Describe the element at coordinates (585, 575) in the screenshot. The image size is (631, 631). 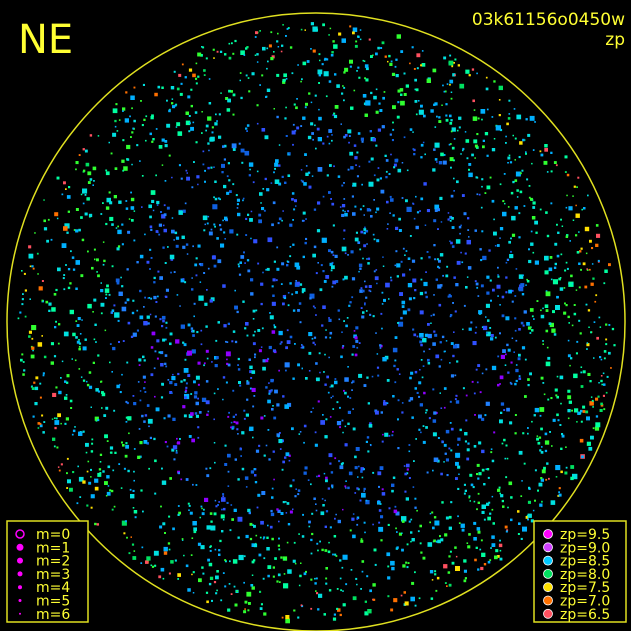
I see `zp-label: zp=8.0` at that location.